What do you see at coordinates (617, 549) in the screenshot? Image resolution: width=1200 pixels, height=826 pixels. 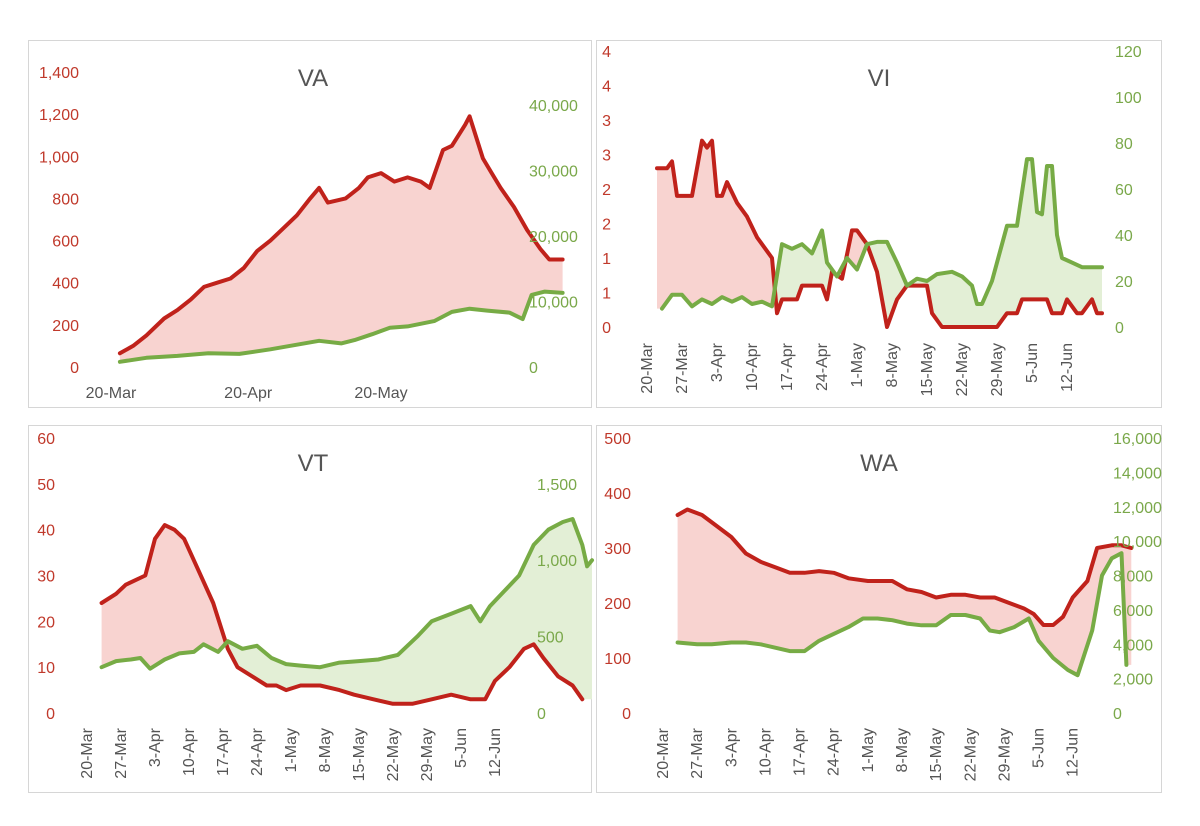 I see `y-left-tick-label: 300` at bounding box center [617, 549].